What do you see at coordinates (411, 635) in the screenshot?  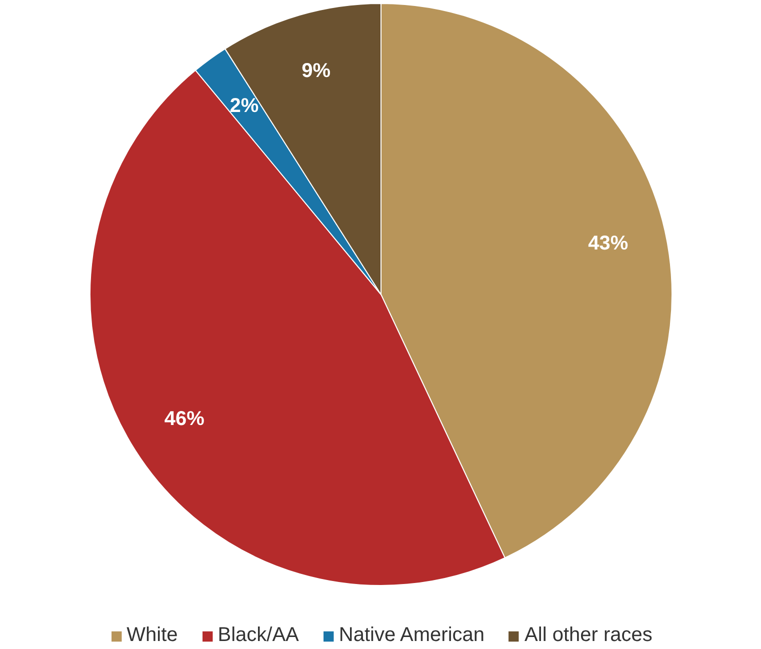 I see `legend-label: Native American` at bounding box center [411, 635].